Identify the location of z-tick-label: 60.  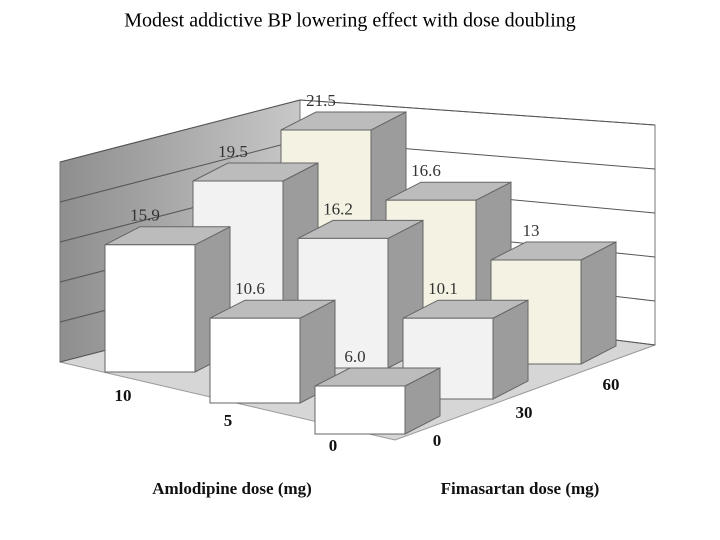
(611, 384).